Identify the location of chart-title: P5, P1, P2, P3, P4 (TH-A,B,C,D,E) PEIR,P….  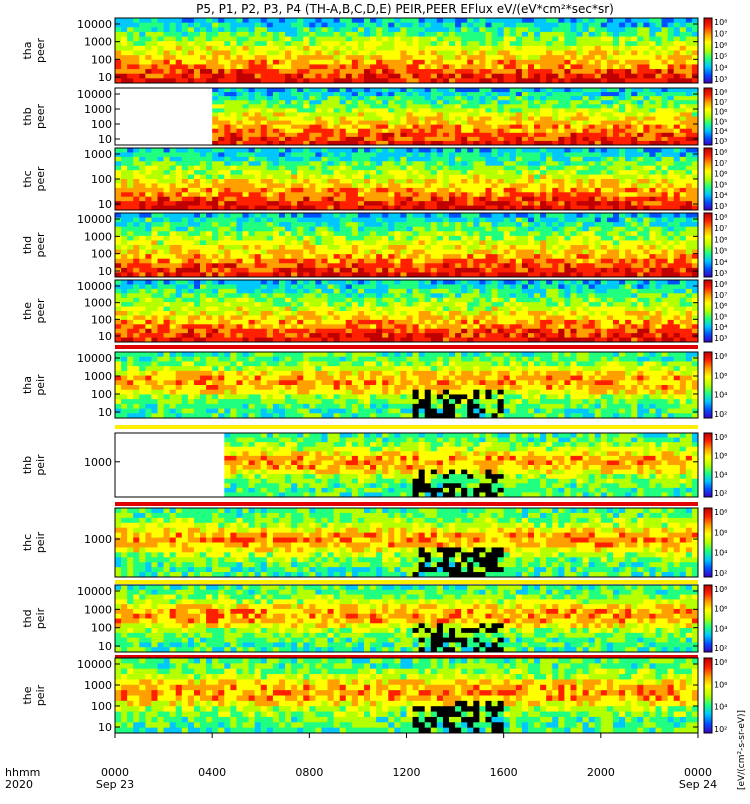
(405, 9).